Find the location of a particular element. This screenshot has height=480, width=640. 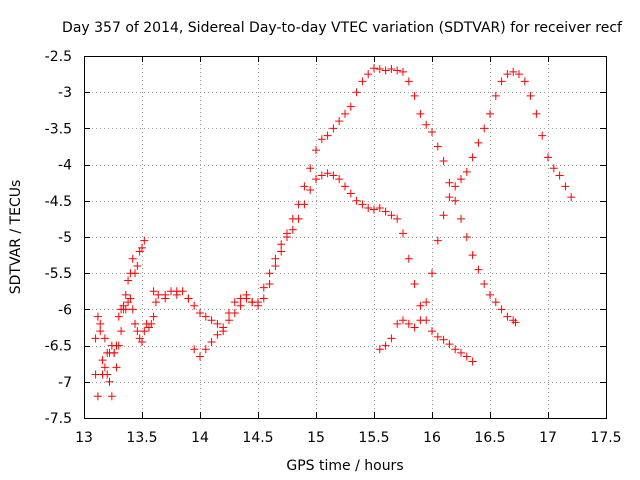

x-axis-label: GPS time / hours is located at coordinates (344, 466).